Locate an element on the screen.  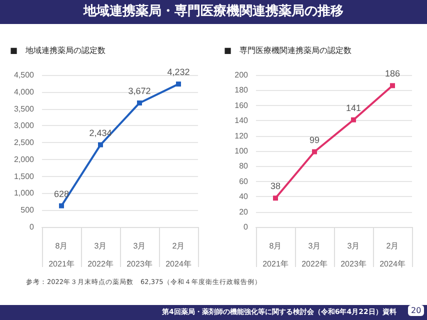
y-tick-label: 500 is located at coordinates (27, 210).